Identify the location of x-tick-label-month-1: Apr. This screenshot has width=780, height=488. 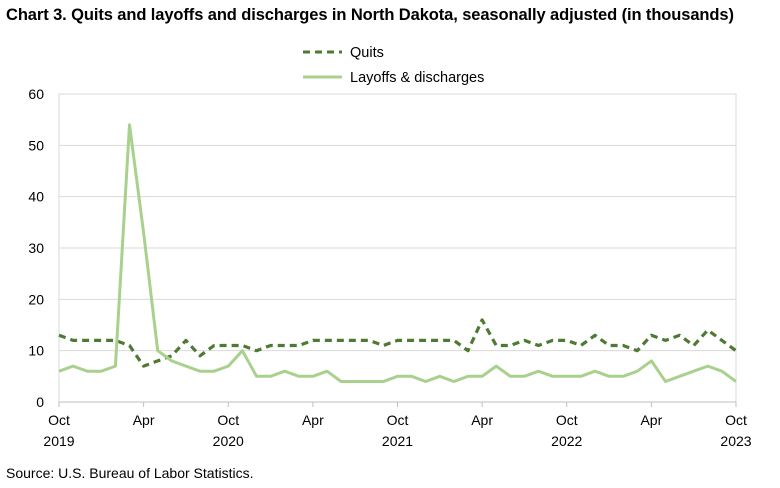
(144, 420).